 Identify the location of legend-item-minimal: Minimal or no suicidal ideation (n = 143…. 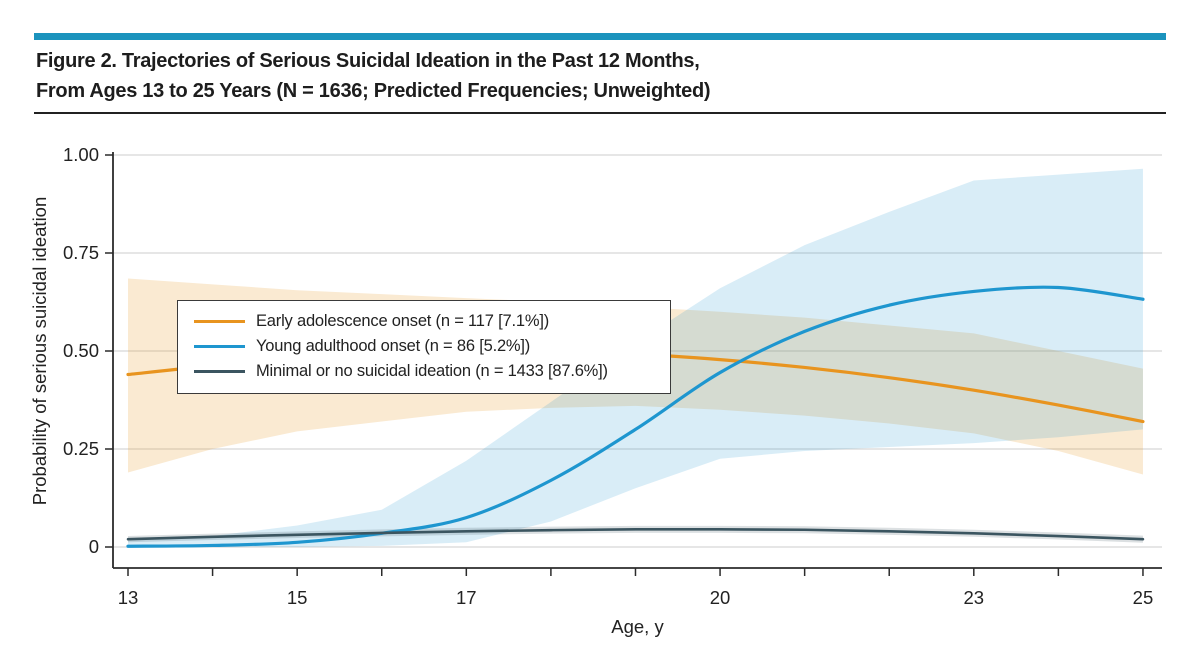
(432, 371).